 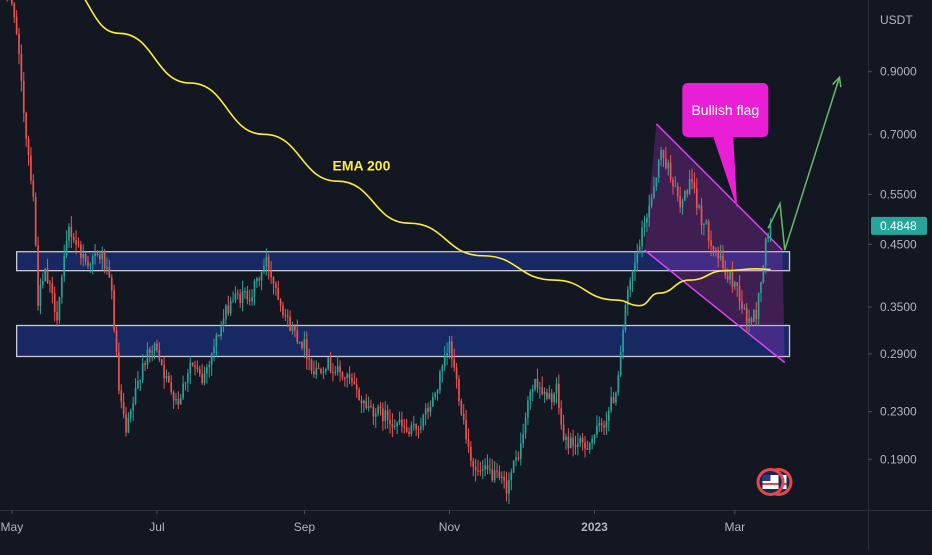 What do you see at coordinates (373, 522) in the screenshot?
I see `x-axis: May Jul Sep Nov 2023 Mar` at bounding box center [373, 522].